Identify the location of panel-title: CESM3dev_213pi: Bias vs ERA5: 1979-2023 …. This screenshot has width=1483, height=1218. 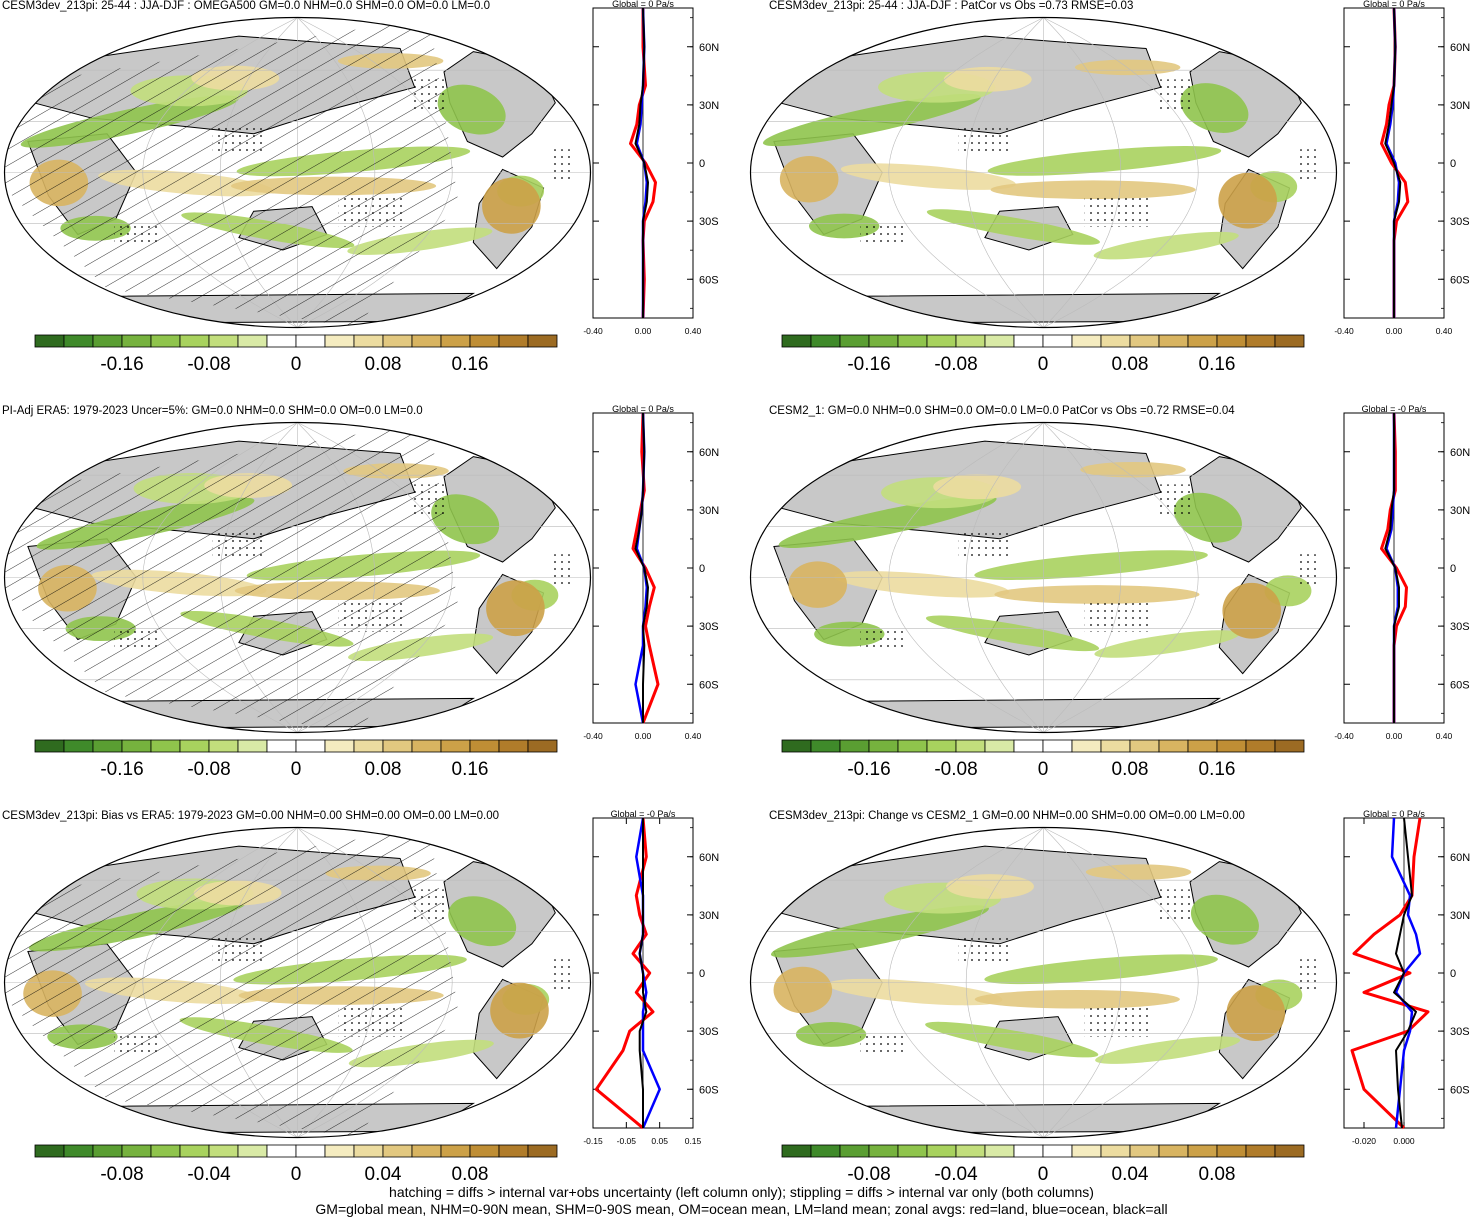
(251, 816).